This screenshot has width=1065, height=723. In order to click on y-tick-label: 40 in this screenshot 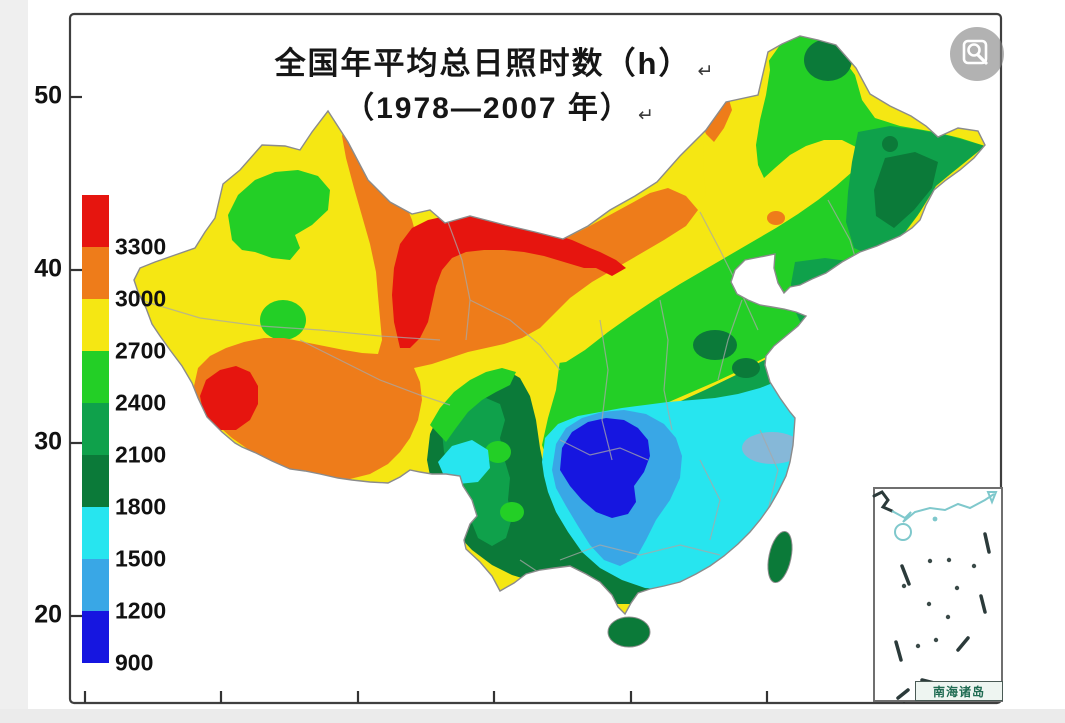, I will do `click(48, 268)`.